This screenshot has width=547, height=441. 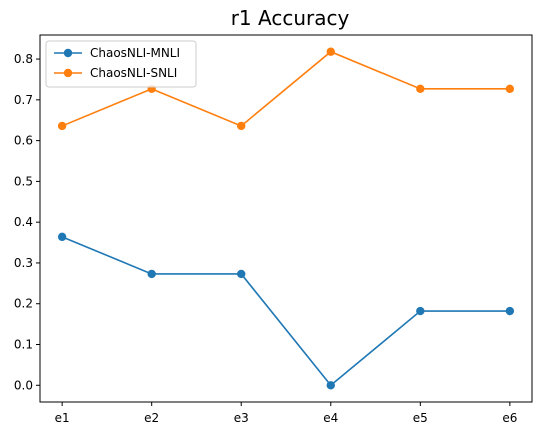 I want to click on legend-label: ChaosNLI-SNLI, so click(x=133, y=73).